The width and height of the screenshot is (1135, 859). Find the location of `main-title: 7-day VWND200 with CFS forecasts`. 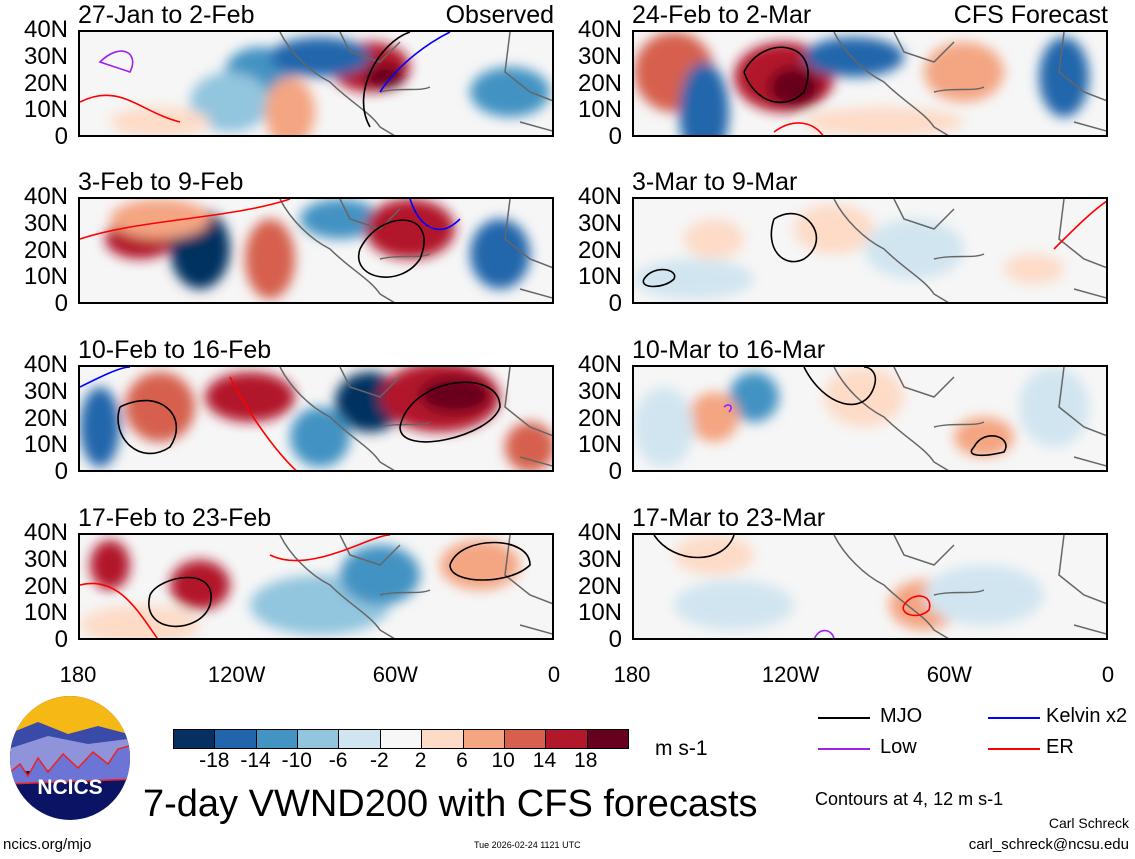

main-title: 7-day VWND200 with CFS forecasts is located at coordinates (450, 804).